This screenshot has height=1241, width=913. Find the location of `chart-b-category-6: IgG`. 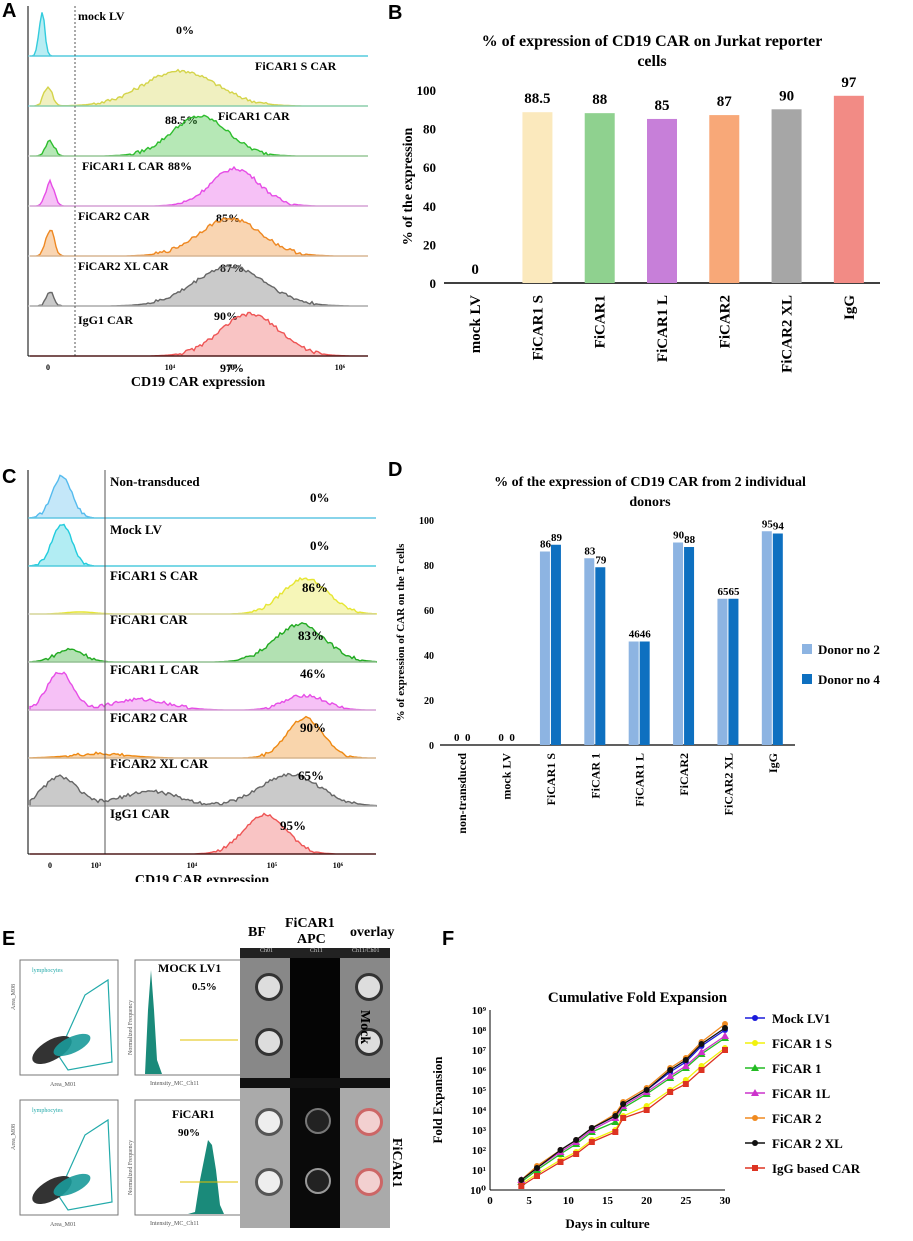

chart-b-category-6: IgG is located at coordinates (850, 307).